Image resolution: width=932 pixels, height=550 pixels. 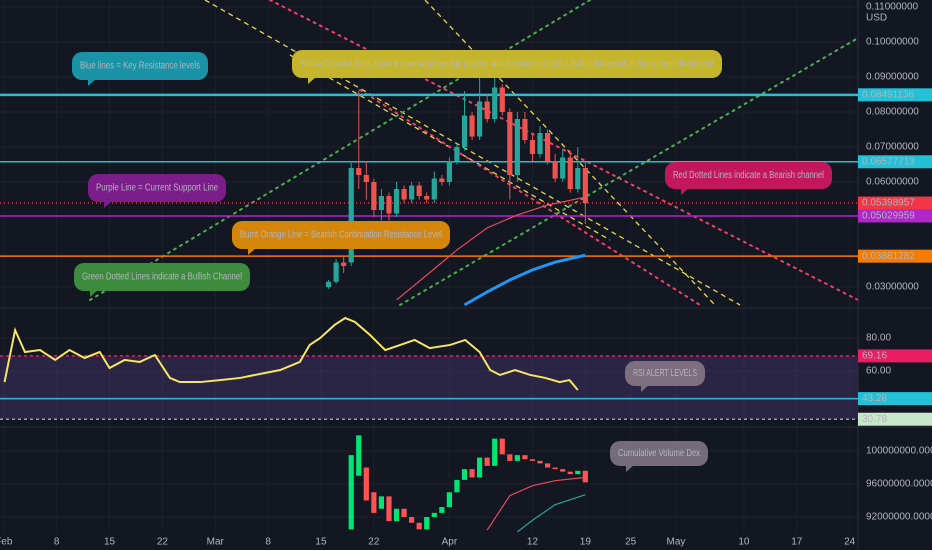 I want to click on callout-text: Cumulative Volume Dex, so click(x=659, y=453).